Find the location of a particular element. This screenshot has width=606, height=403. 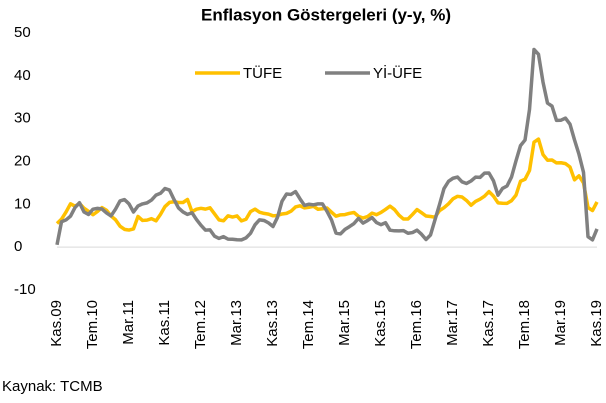

x-tick-label: Kas.09 is located at coordinates (56, 323).